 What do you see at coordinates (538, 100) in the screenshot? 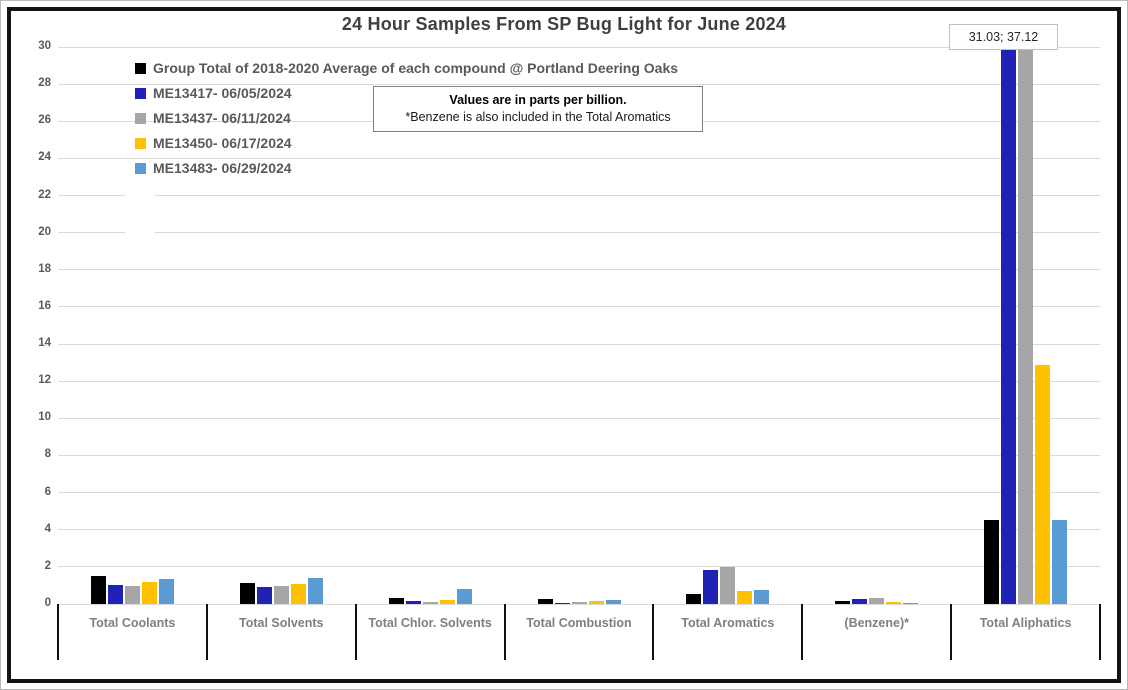
I see `units-note-line1: Values are in parts per billion.` at bounding box center [538, 100].